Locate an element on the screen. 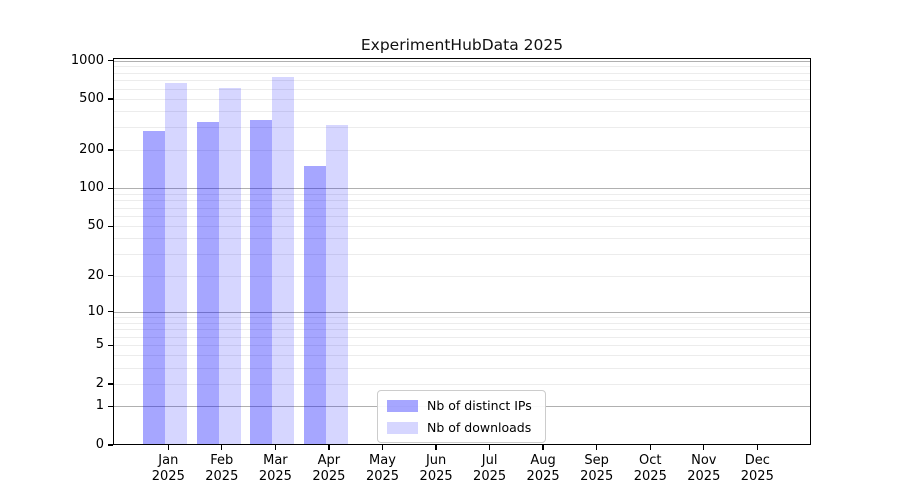 Image resolution: width=900 pixels, height=500 pixels. x-tick-month: Feb is located at coordinates (222, 460).